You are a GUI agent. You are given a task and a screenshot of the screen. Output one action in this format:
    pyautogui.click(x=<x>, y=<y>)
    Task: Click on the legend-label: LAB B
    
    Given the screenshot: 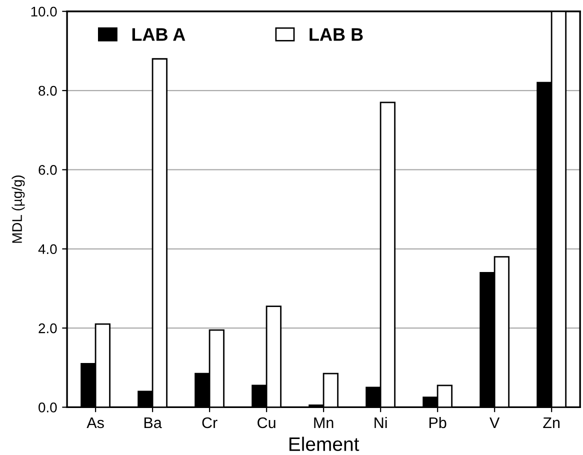 What is the action you would take?
    pyautogui.click(x=336, y=34)
    